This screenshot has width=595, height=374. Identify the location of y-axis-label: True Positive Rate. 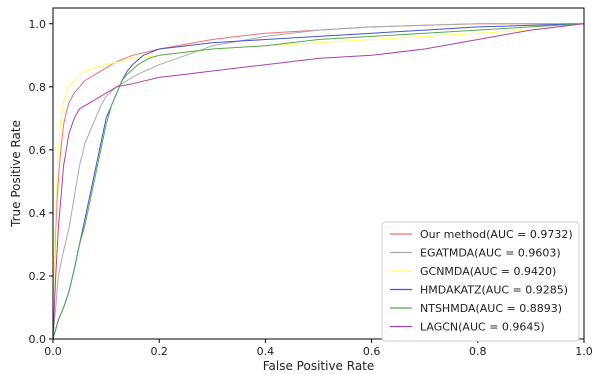
(16, 174).